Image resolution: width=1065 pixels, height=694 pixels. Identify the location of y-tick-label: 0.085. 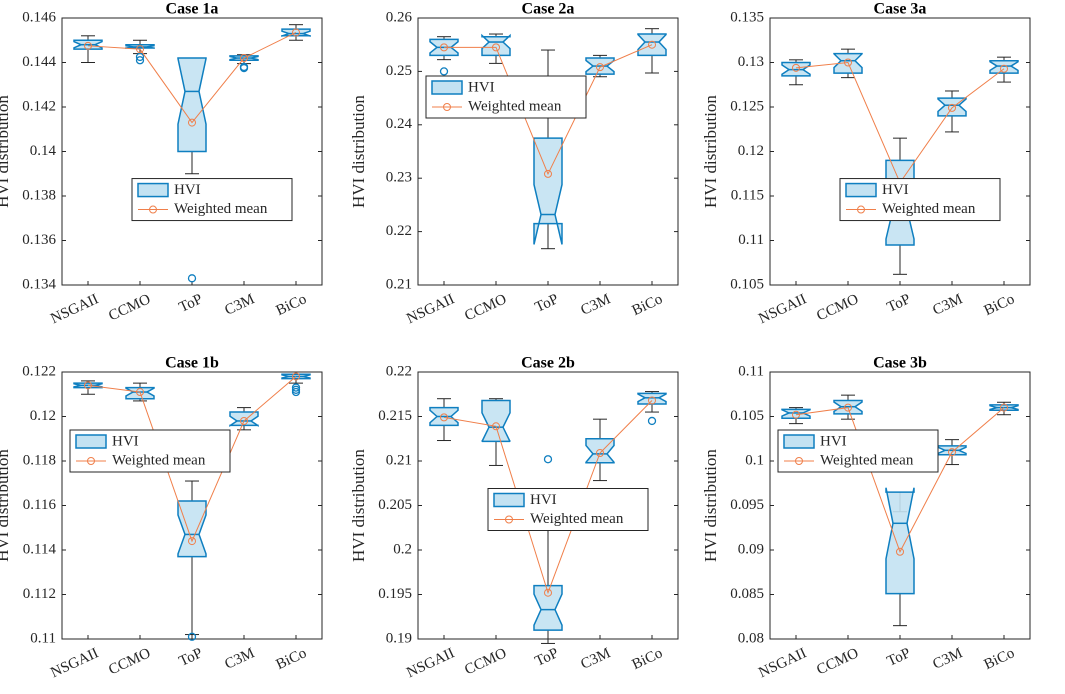
(747, 594).